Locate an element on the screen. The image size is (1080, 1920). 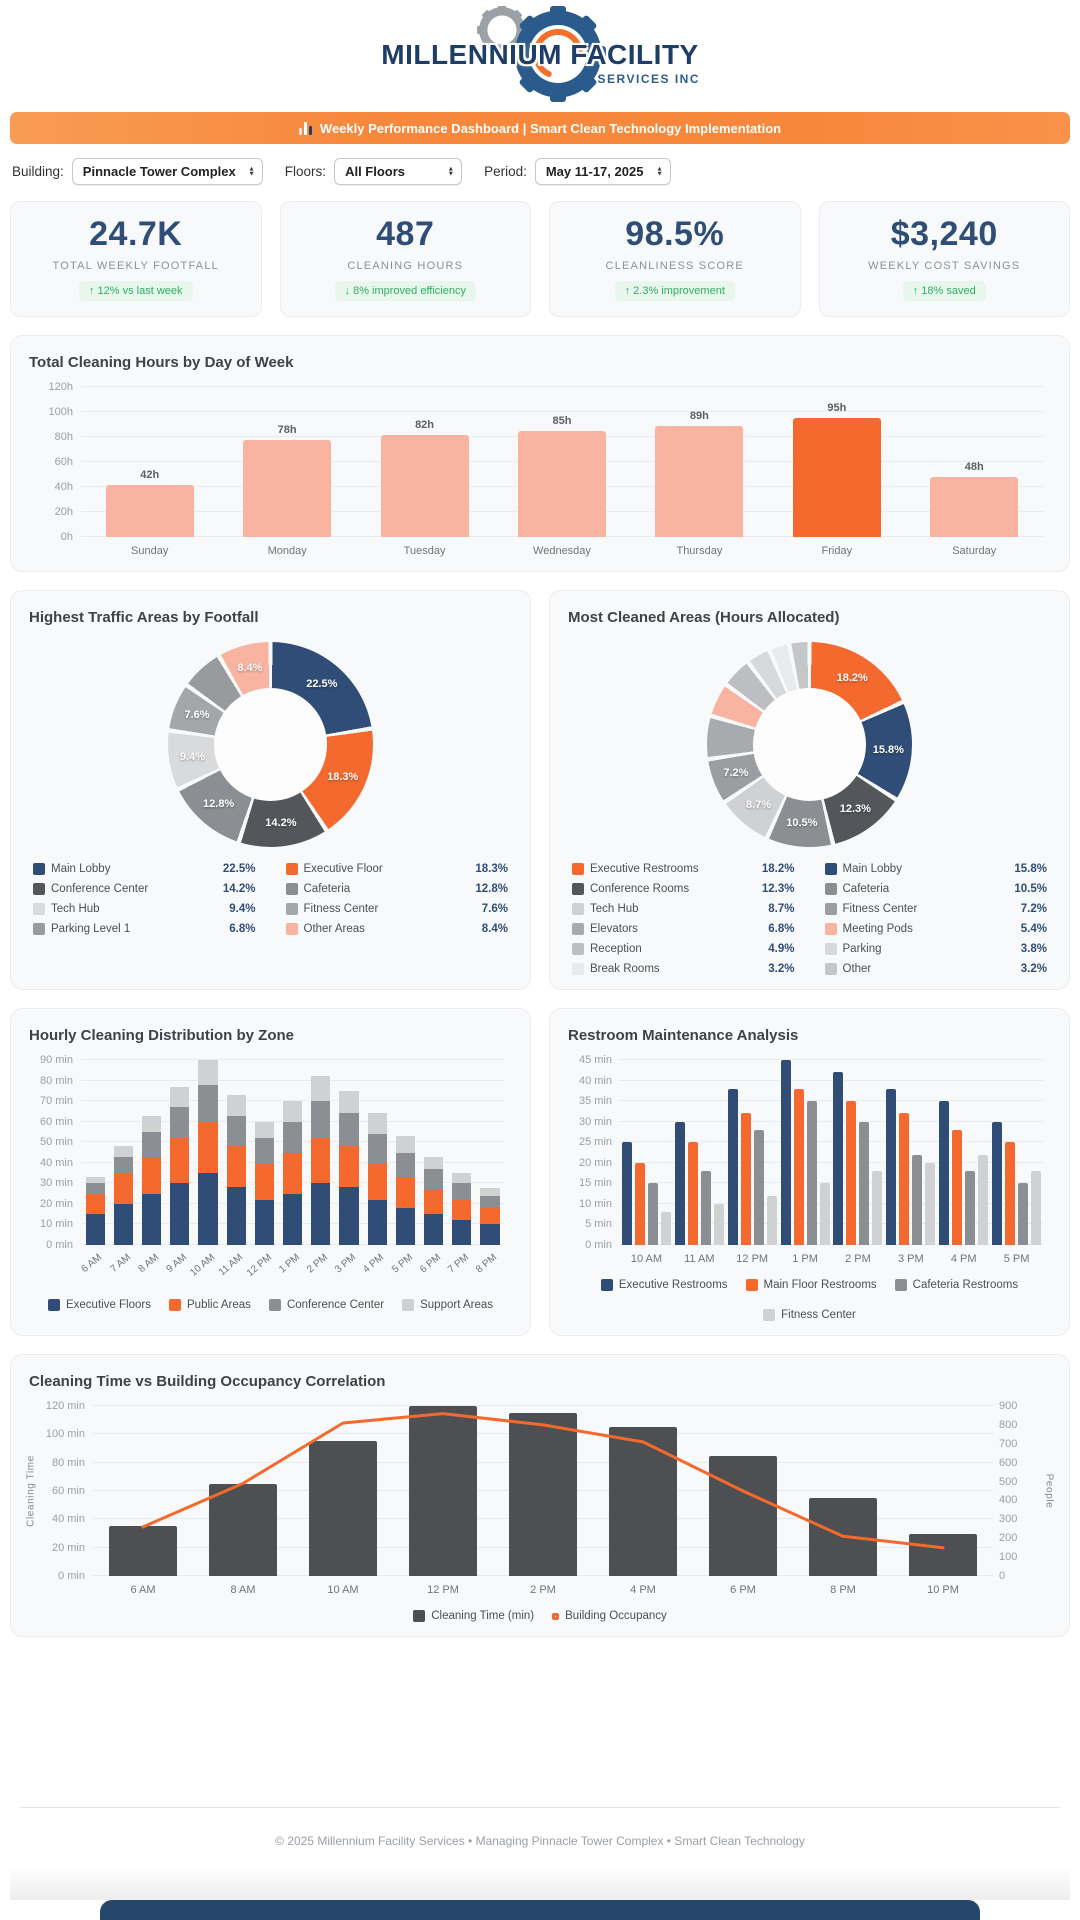
legend-item: Break Rooms 3.2% is located at coordinates (683, 969).